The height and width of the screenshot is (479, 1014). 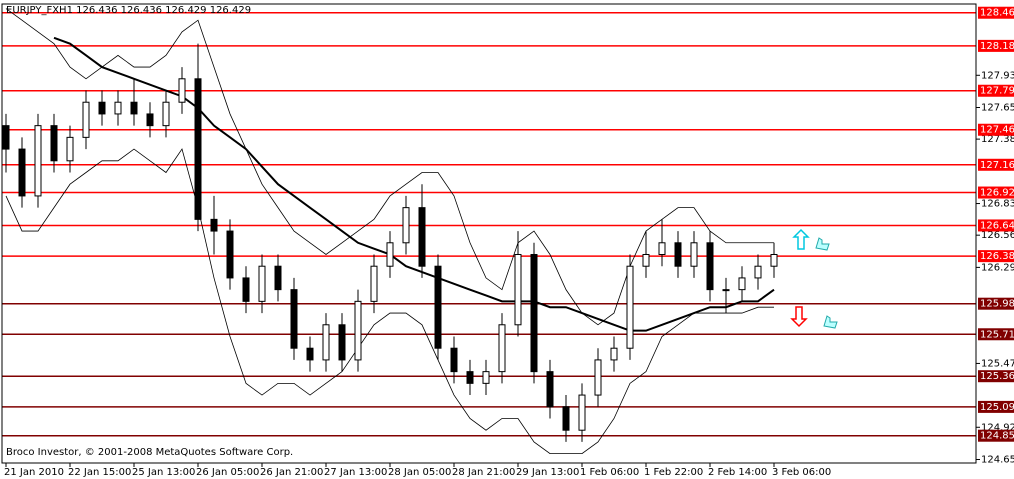 I want to click on level-label: 127.798, so click(x=997, y=91).